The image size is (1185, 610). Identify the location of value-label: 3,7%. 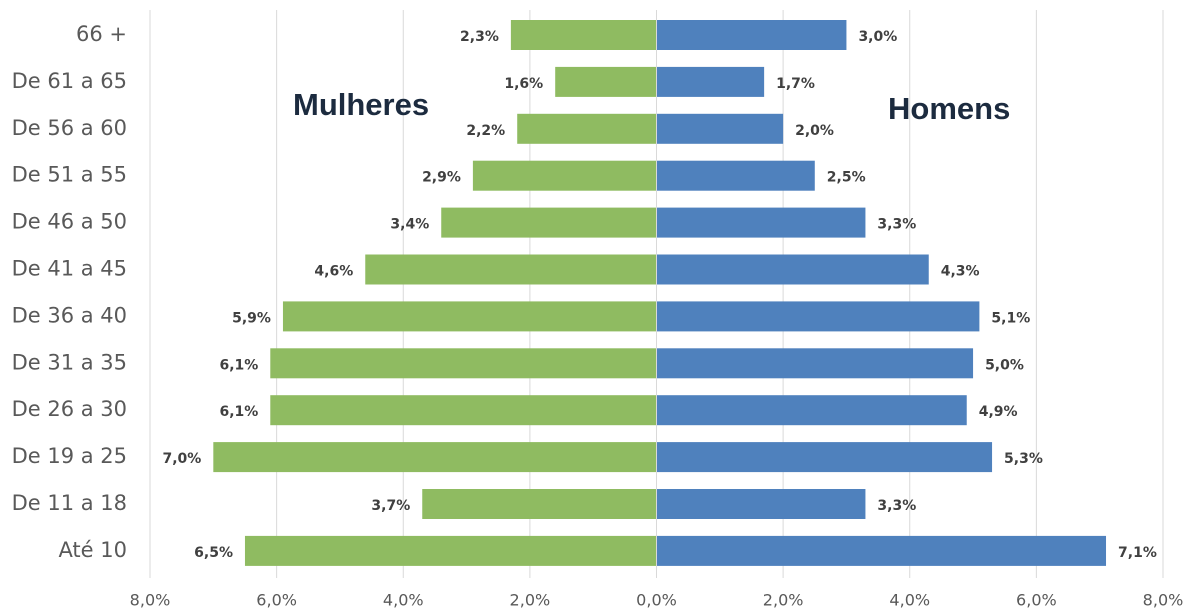
(390, 506).